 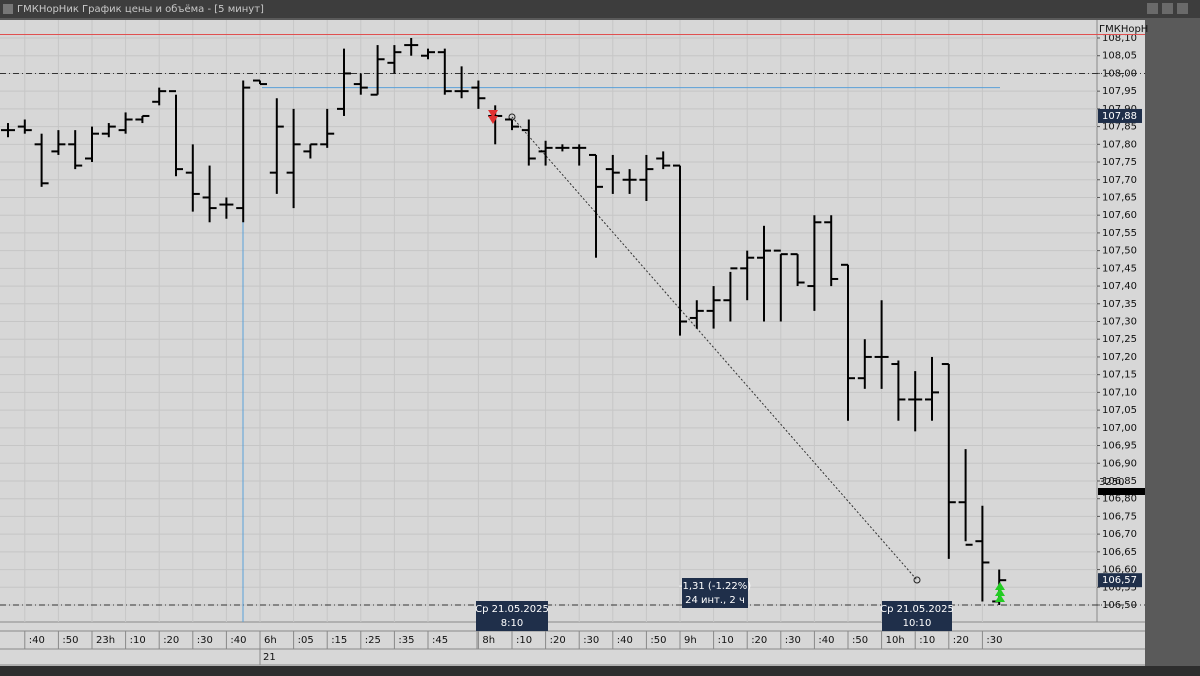 I want to click on x-tick-label: 6h, so click(x=270, y=640).